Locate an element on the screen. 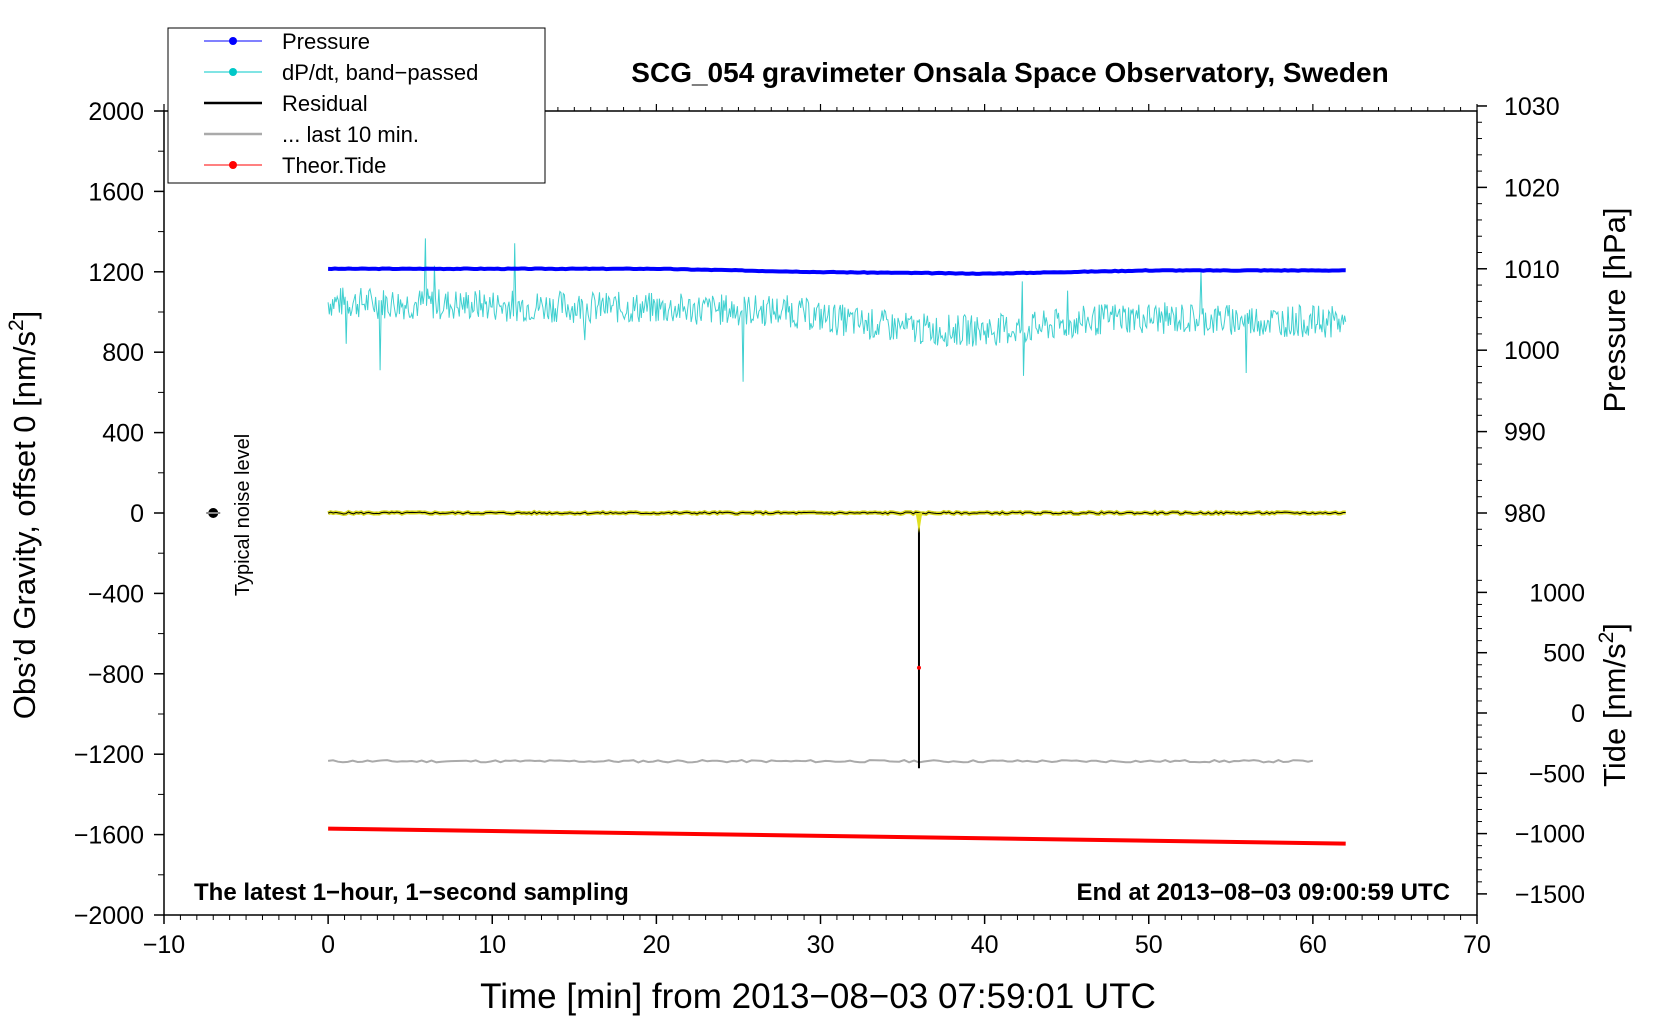  series-pressure-line is located at coordinates (837, 271).